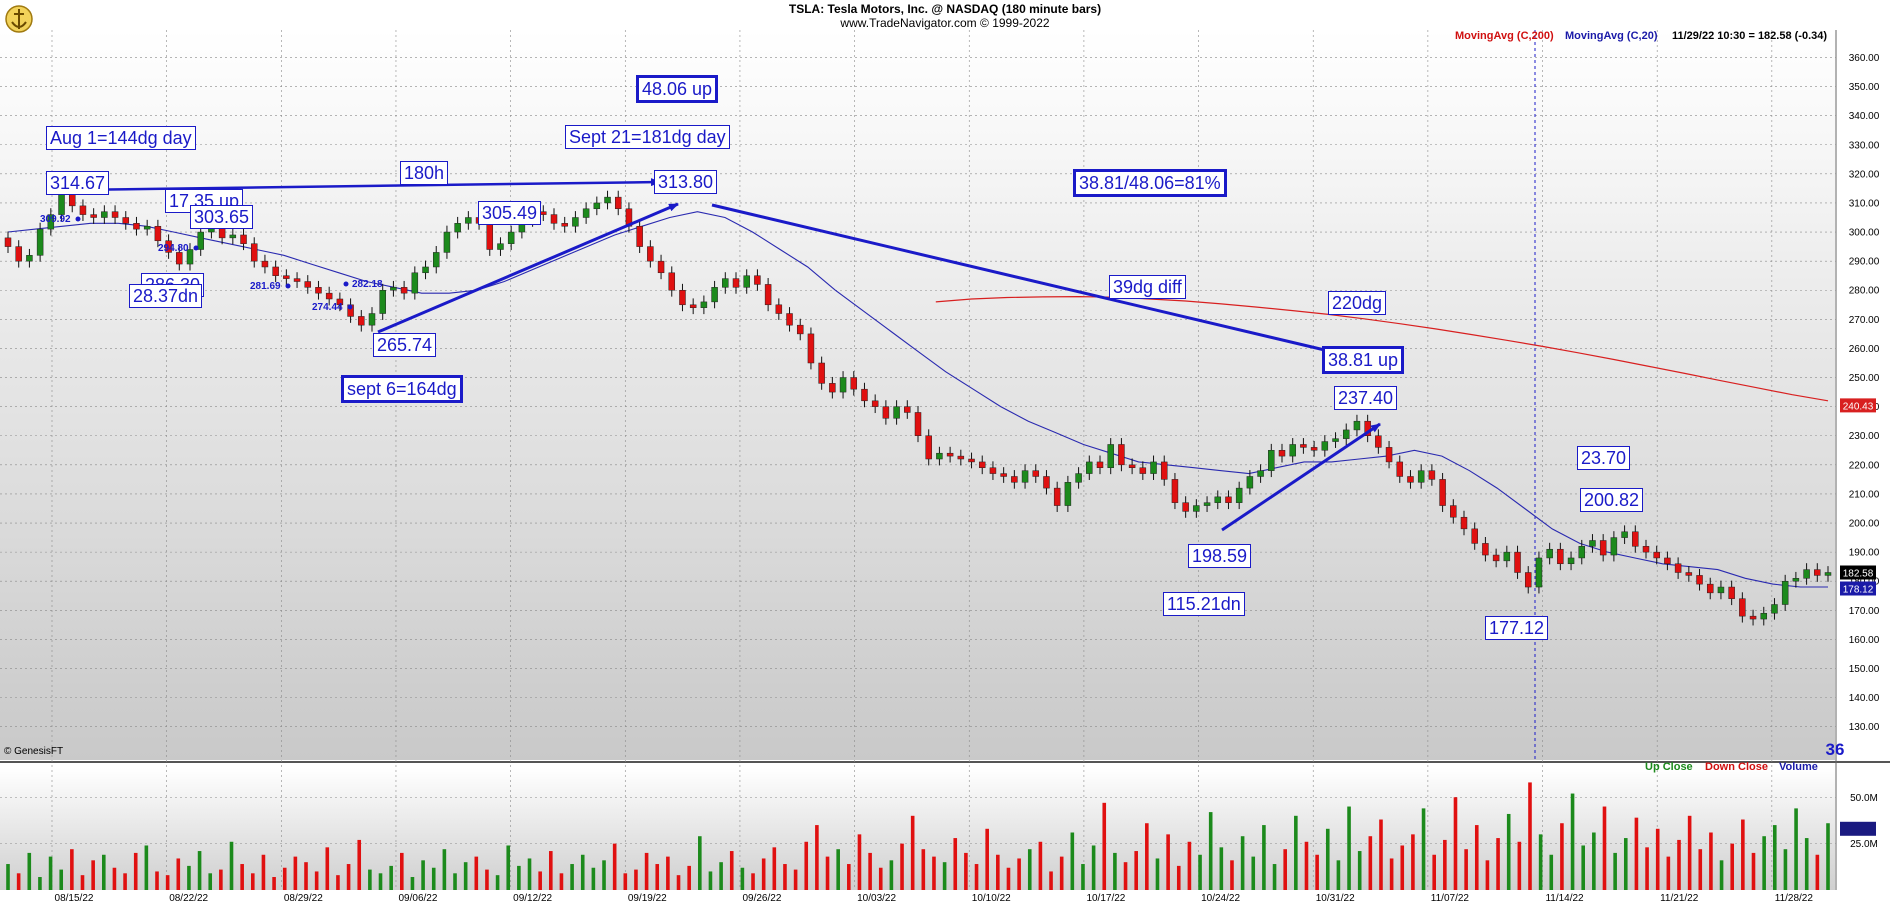  I want to click on annotation-price-200: 200.82, so click(1612, 500).